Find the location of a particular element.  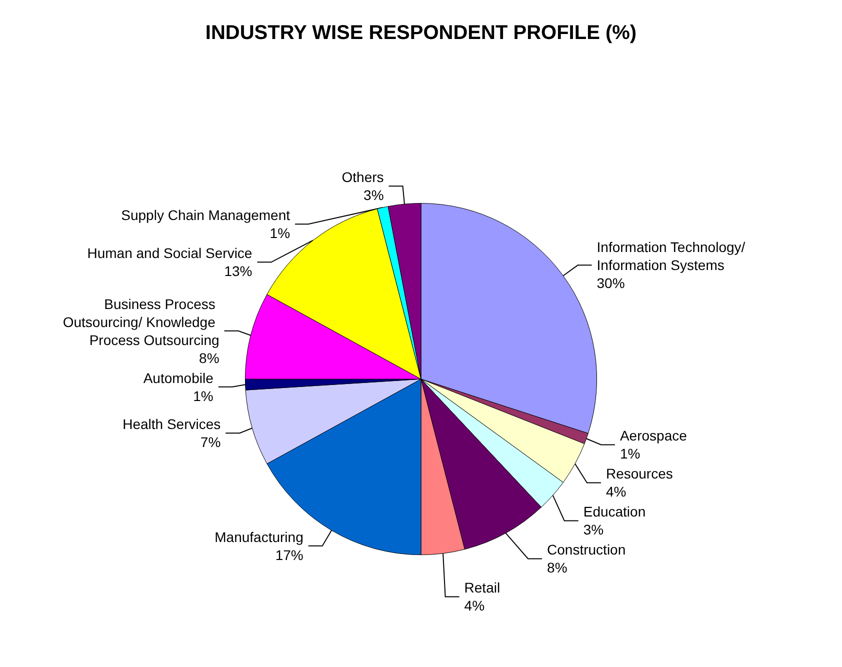

chart-title: INDUSTRY WISE RESPONDENT PROFILE (%) is located at coordinates (421, 33).